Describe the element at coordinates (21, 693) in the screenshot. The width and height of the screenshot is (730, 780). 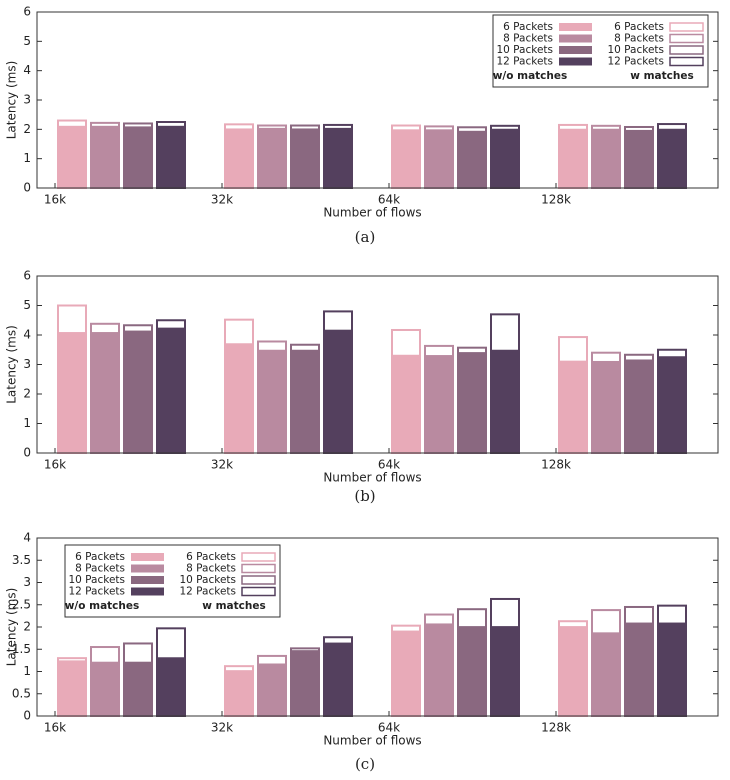
I see `y-tick-label: 0.5` at that location.